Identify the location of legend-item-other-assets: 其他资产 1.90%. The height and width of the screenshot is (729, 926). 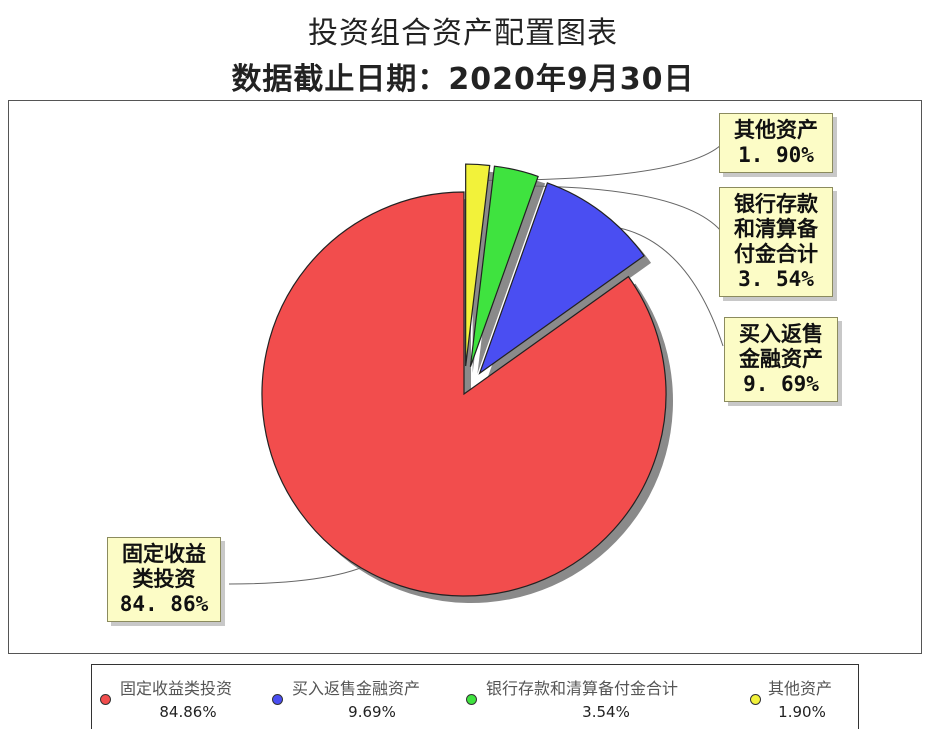
(802, 700).